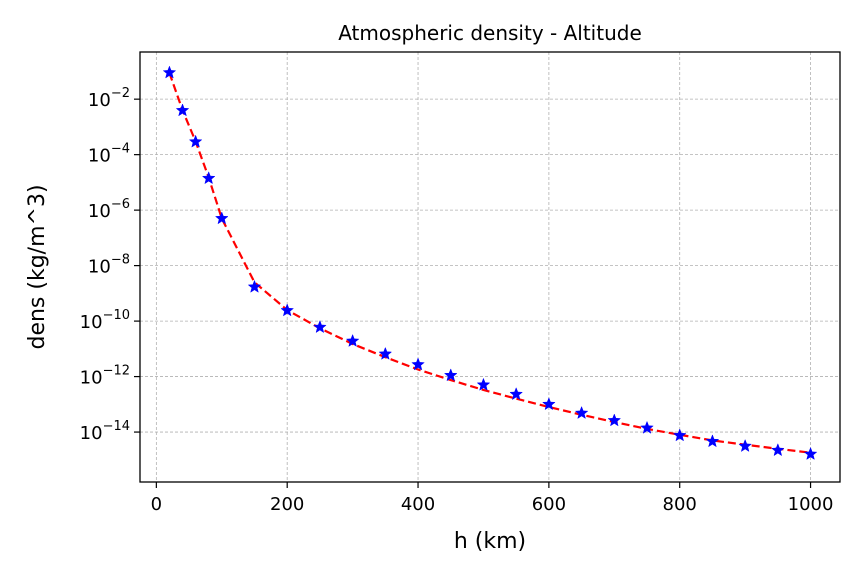 The width and height of the screenshot is (864, 576). I want to click on x-tick-label: 400, so click(418, 504).